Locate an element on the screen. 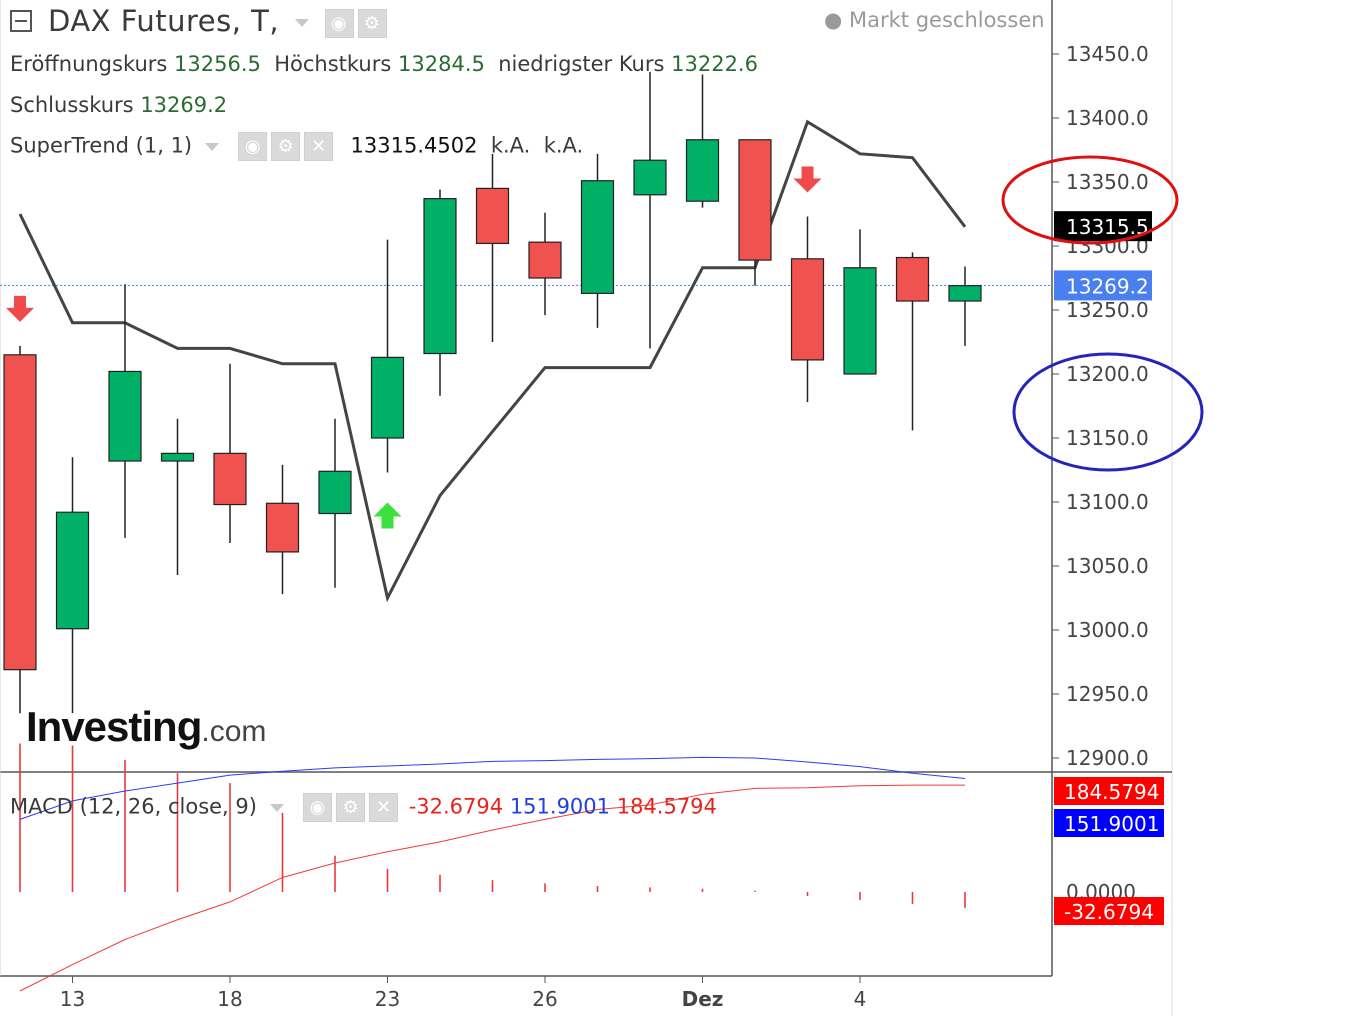 This screenshot has width=1355, height=1016. high-value: 13284.5 is located at coordinates (441, 64).